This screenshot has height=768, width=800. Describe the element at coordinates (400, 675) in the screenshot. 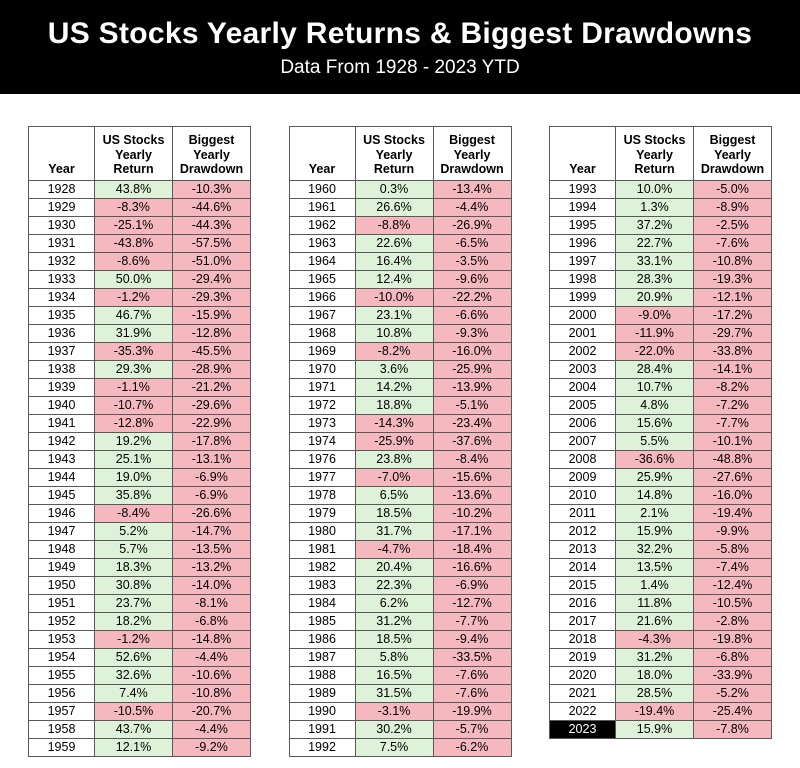

I see `table-row: 1988 16.5% -7.6%` at that location.